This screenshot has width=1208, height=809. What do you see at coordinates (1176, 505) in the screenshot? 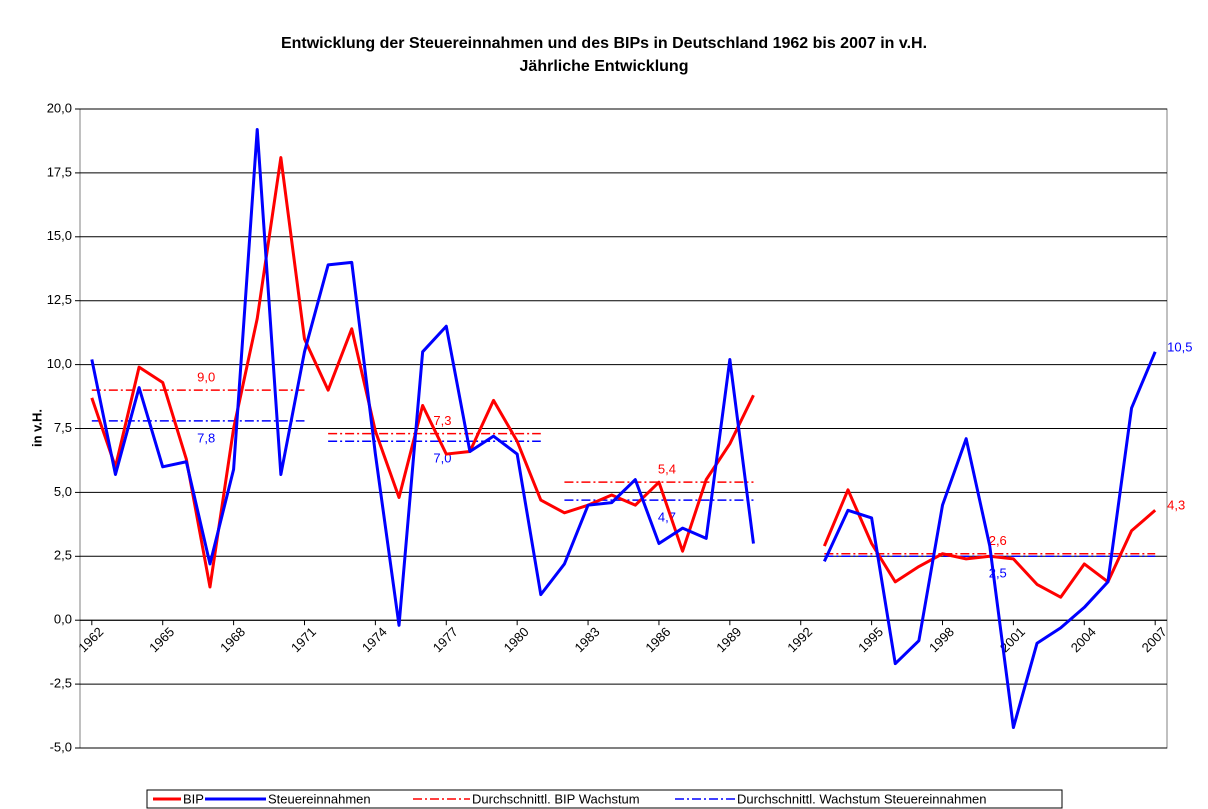
I see `end-label: 4,3` at bounding box center [1176, 505].